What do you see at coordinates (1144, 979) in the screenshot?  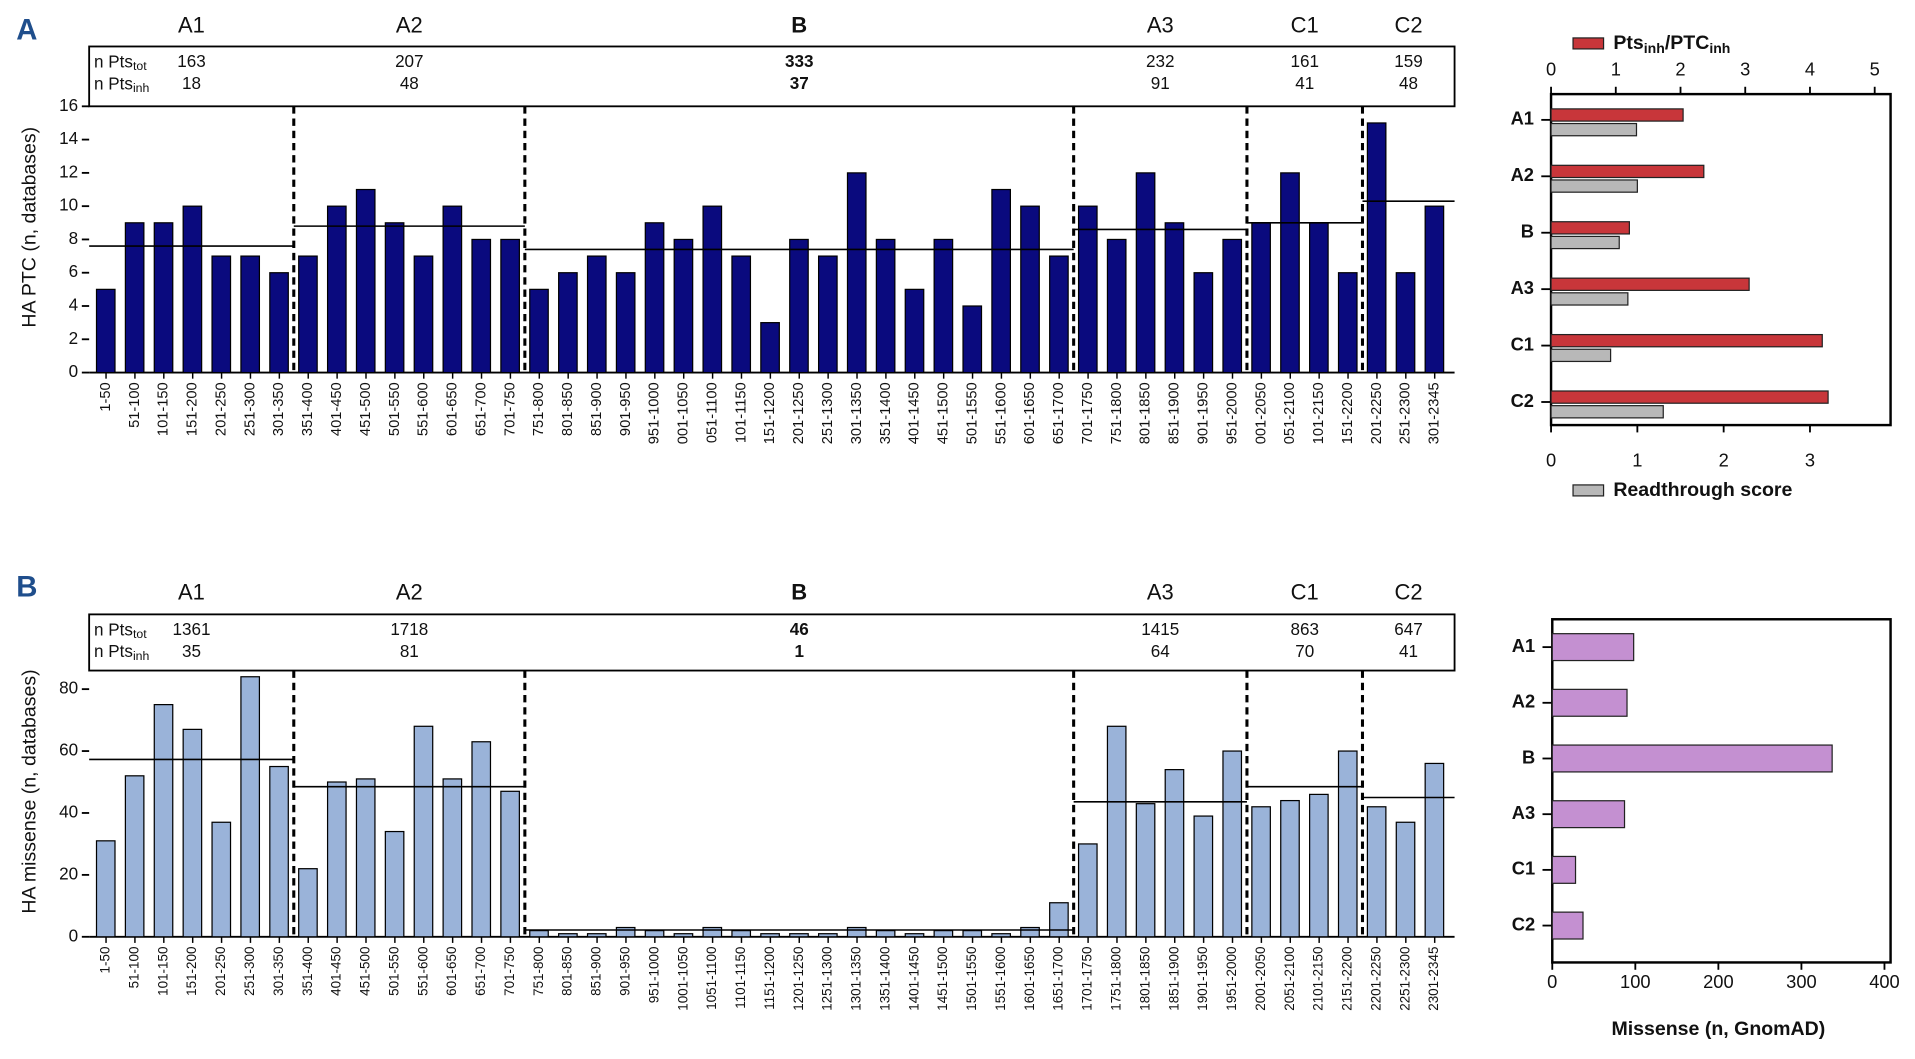 I see `x-tick-label: 1801-1850` at bounding box center [1144, 979].